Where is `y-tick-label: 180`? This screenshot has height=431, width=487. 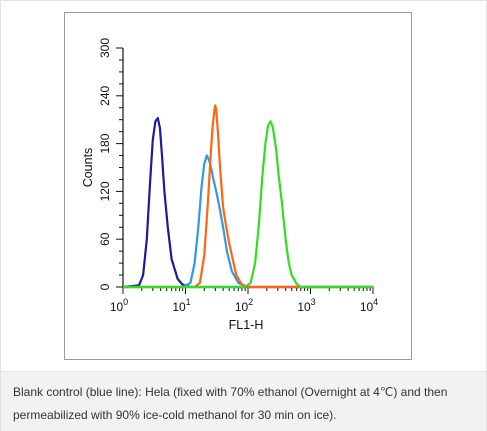 y-tick-label: 180 is located at coordinates (105, 143).